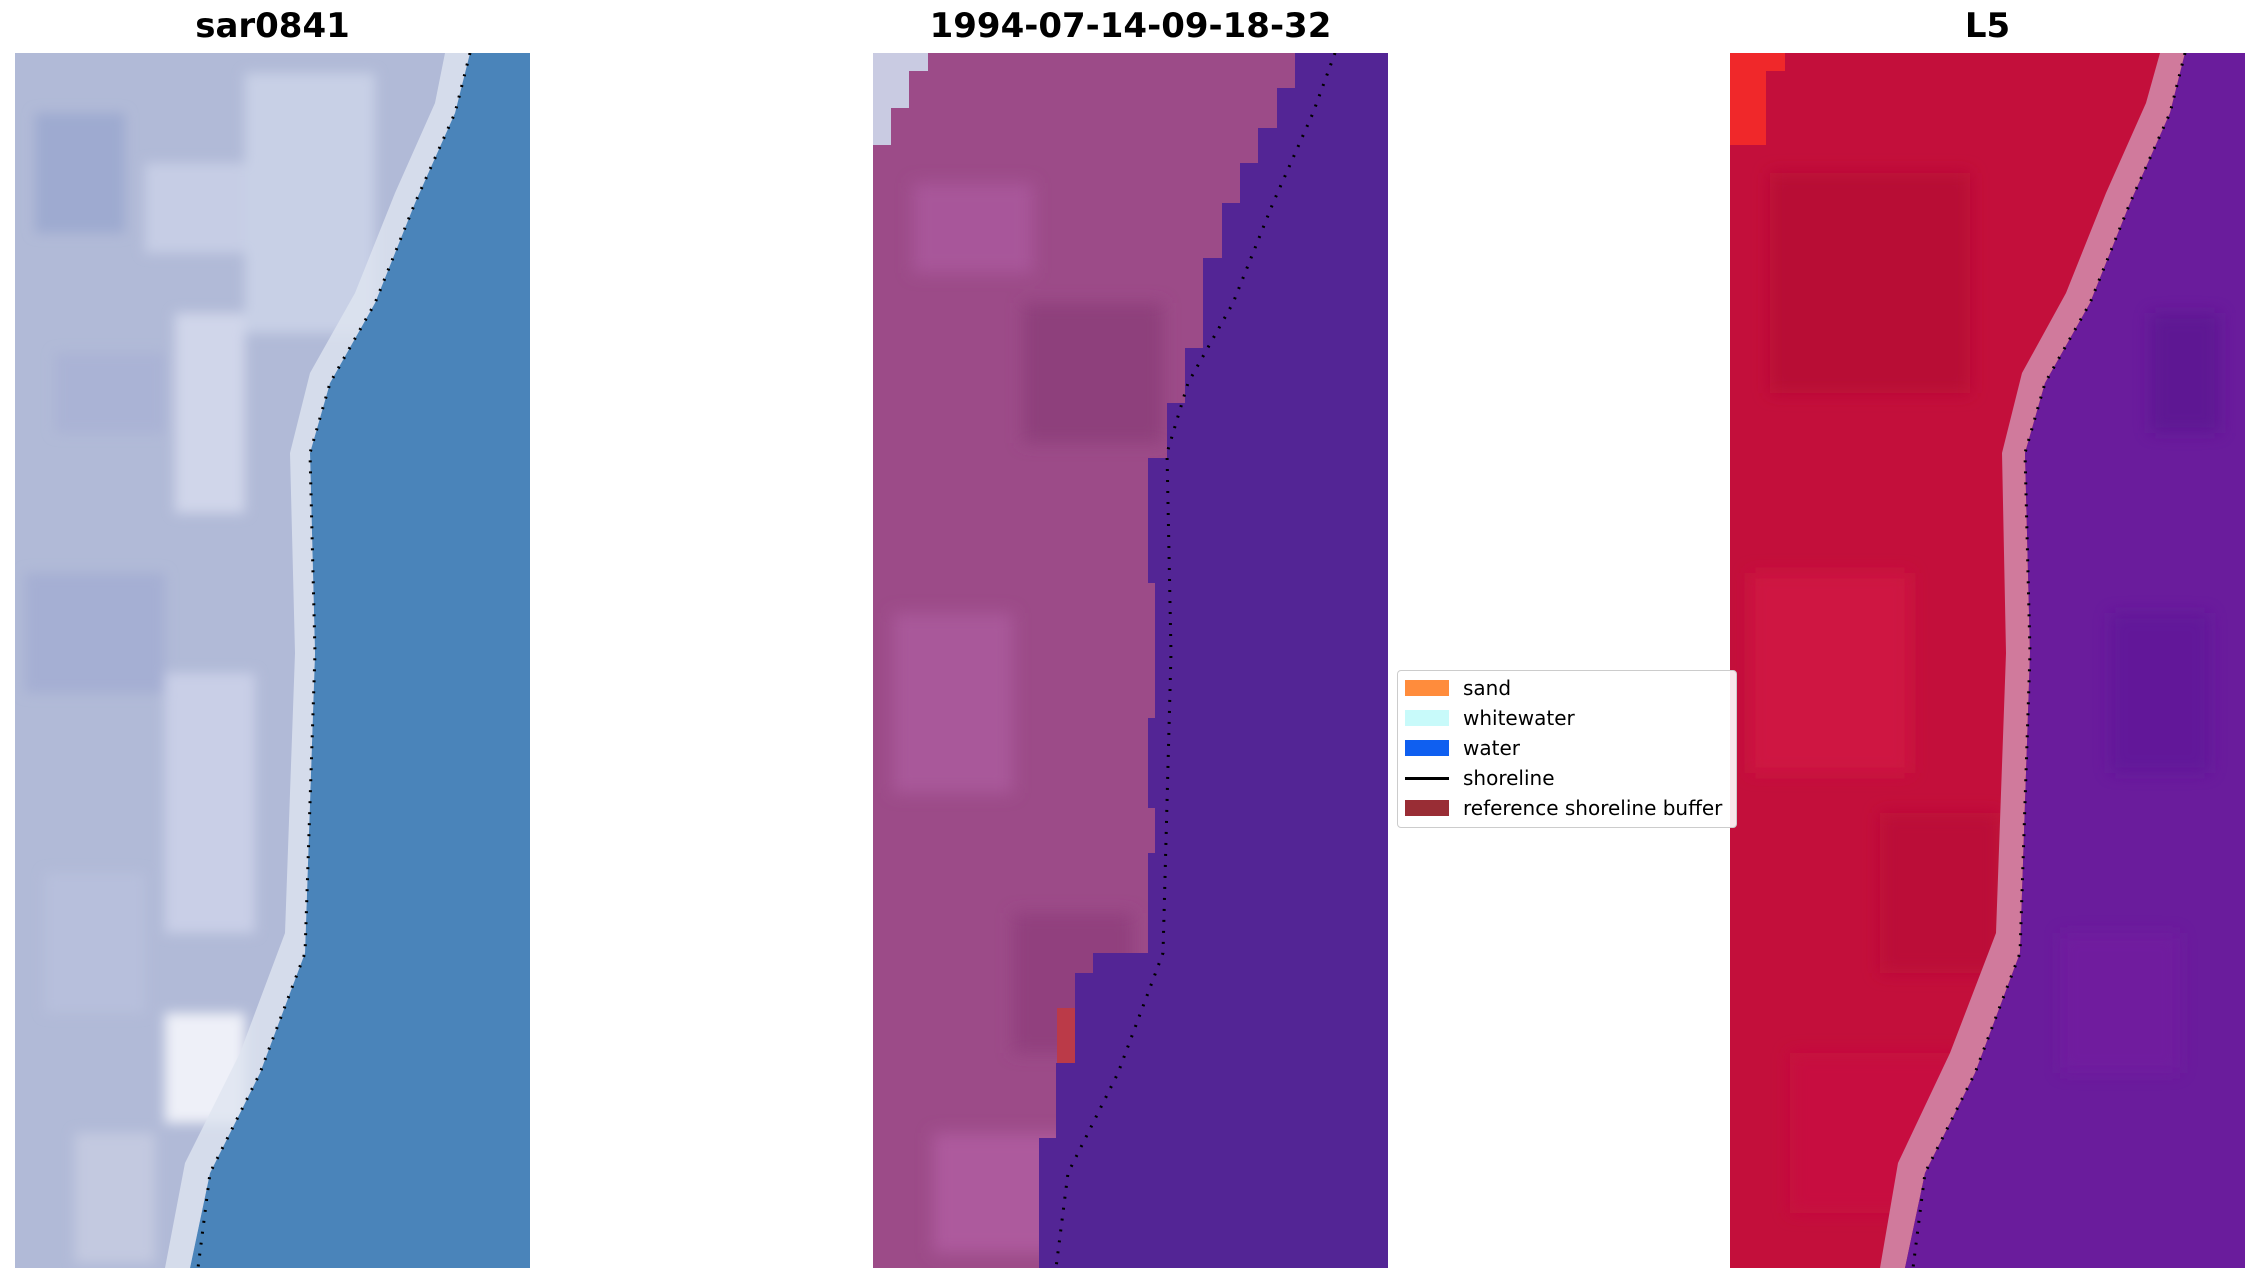  Describe the element at coordinates (1427, 778) in the screenshot. I see `shoreline-line-swatch` at that location.